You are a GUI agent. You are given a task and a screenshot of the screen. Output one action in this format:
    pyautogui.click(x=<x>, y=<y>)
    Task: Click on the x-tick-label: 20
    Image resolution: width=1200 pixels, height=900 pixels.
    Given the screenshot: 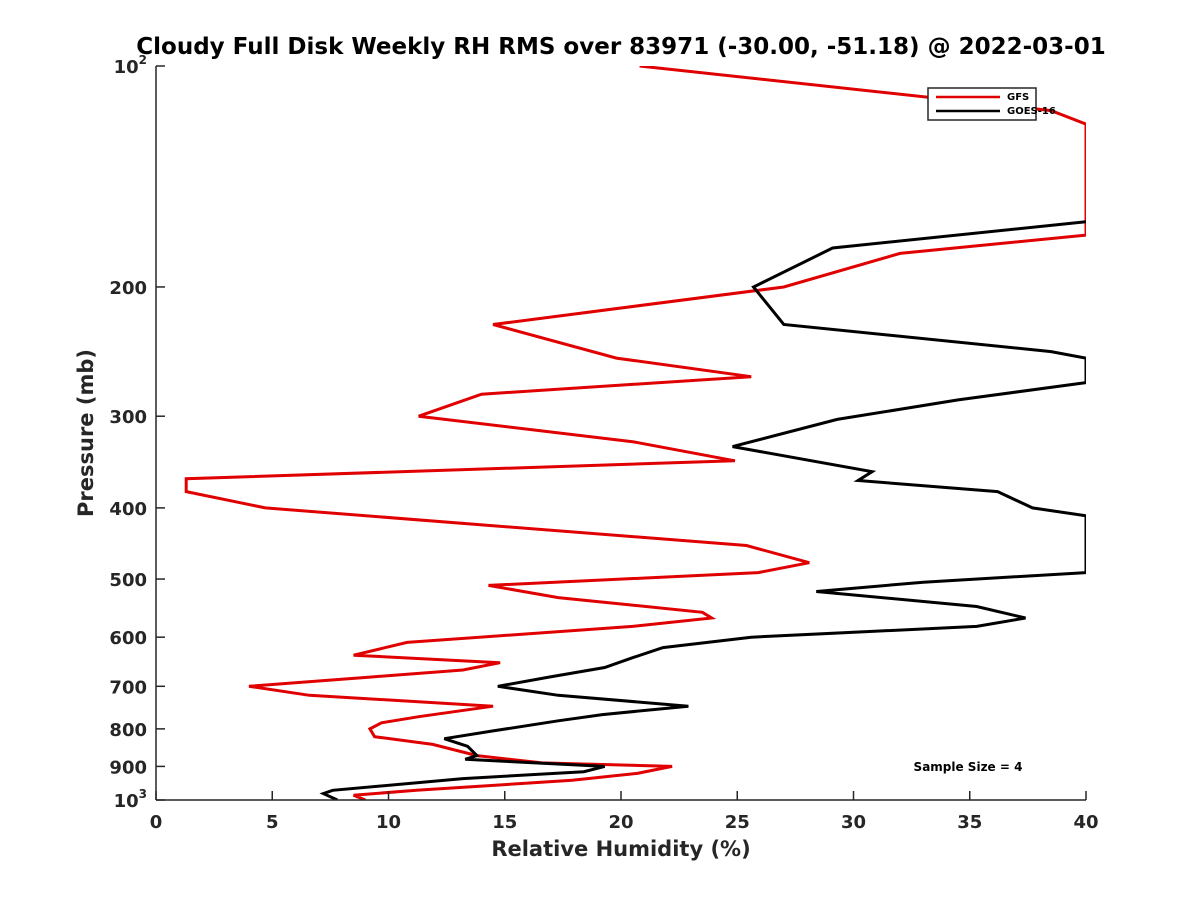 What is the action you would take?
    pyautogui.click(x=620, y=822)
    